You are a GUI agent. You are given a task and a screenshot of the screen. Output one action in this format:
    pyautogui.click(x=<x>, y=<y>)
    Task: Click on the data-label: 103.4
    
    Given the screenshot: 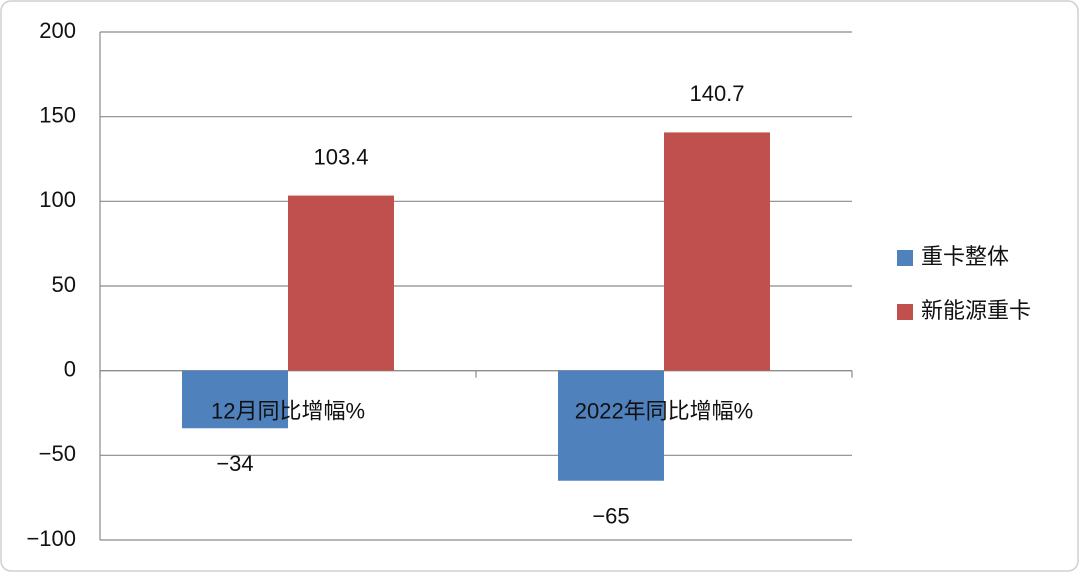 What is the action you would take?
    pyautogui.click(x=340, y=156)
    